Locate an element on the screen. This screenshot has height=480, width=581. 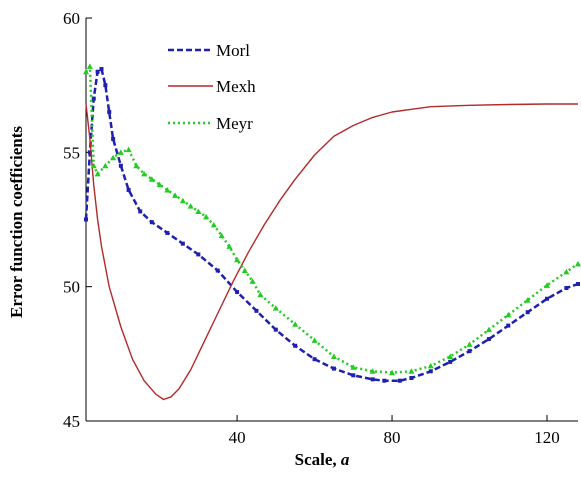
x-tick-label: 120 is located at coordinates (547, 437).